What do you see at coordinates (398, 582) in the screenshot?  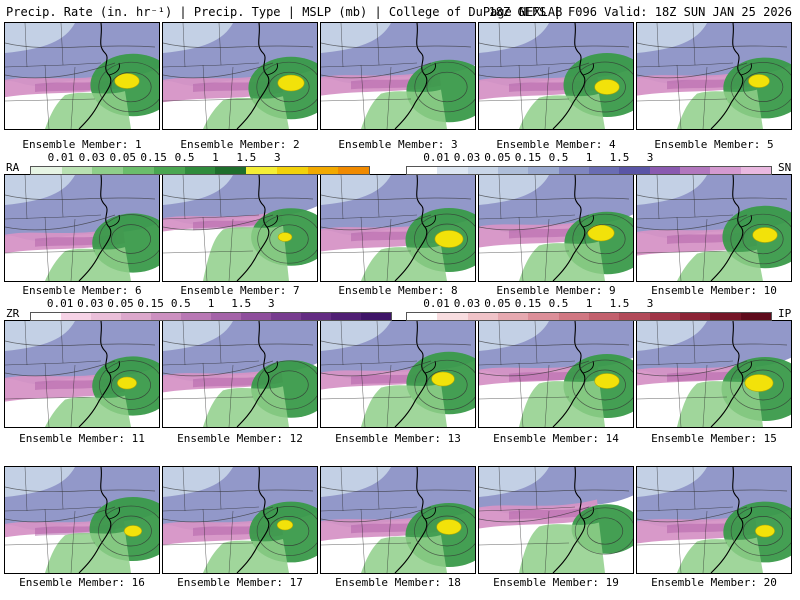 I see `ensemble-member-label: Ensemble Member: 18` at bounding box center [398, 582].